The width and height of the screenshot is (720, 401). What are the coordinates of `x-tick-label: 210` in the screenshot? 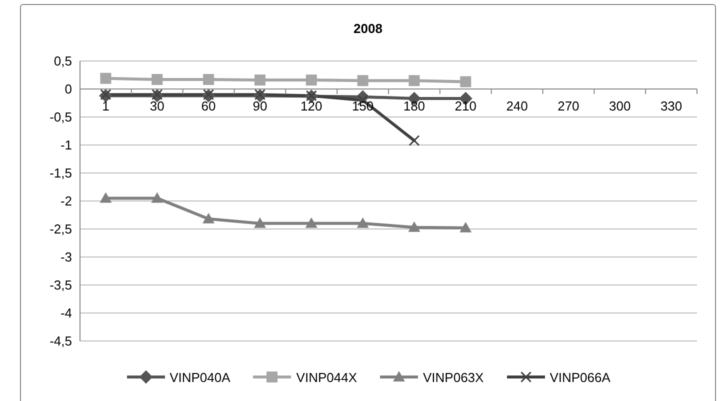 It's located at (465, 106).